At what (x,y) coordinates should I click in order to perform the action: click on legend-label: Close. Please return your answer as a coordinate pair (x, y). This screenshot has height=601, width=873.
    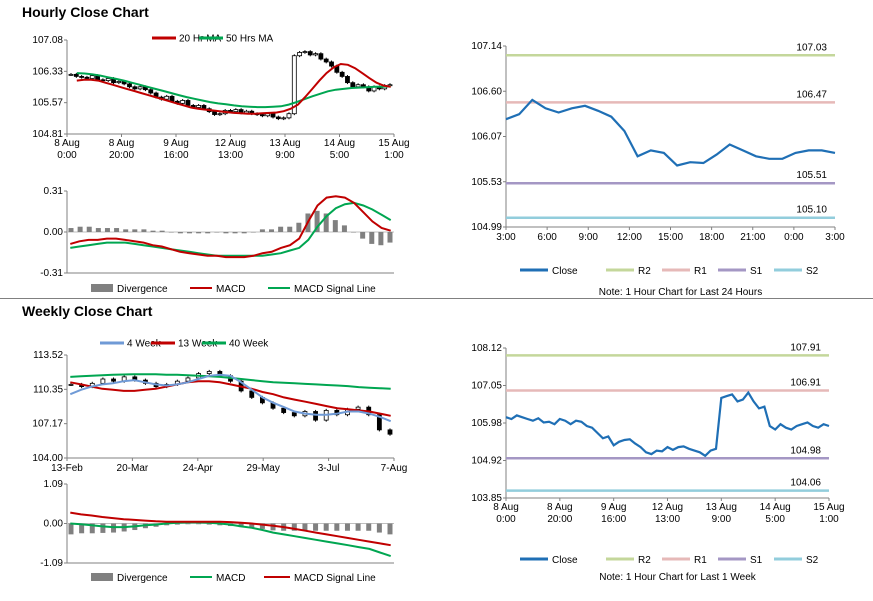
    Looking at the image, I should click on (565, 271).